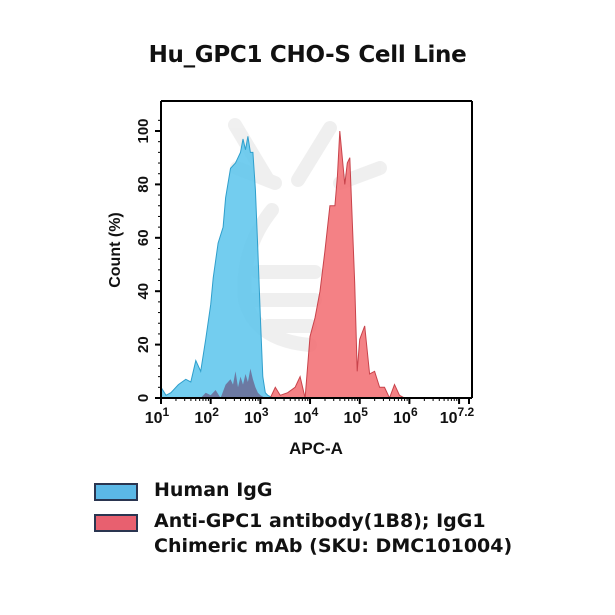  I want to click on y-axis-ticks: 0 20 40 60 80 100, so click(148, 260).